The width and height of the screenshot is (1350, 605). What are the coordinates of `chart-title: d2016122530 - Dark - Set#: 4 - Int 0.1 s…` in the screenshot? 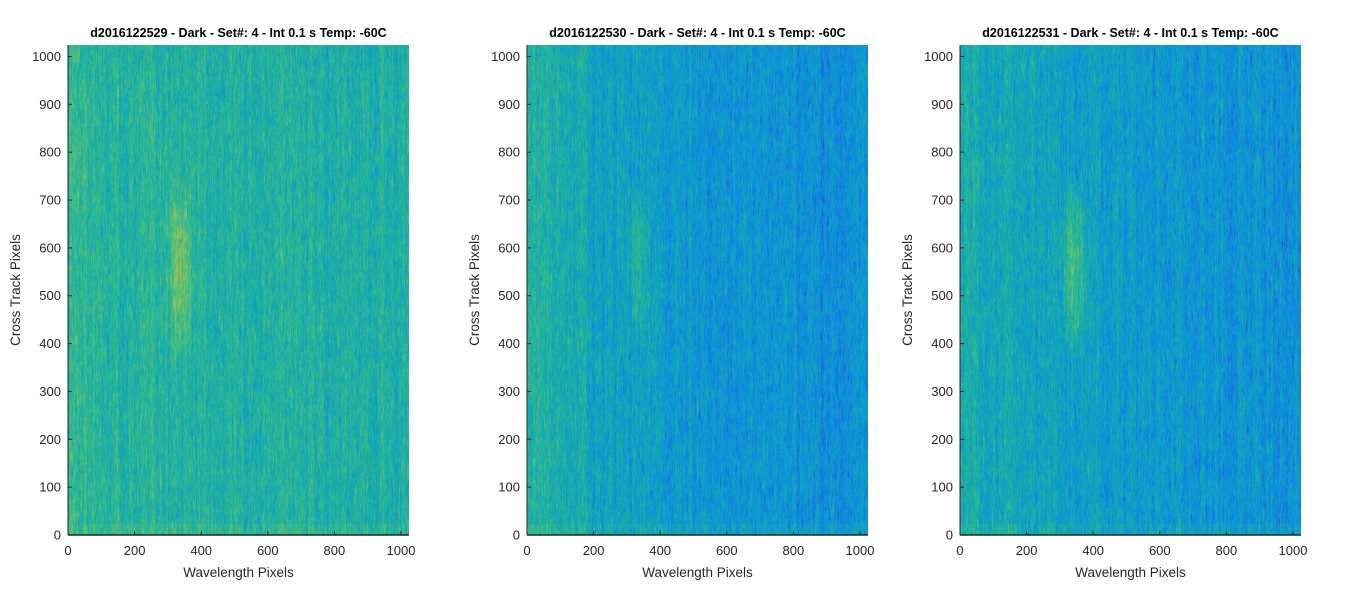 It's located at (697, 33).